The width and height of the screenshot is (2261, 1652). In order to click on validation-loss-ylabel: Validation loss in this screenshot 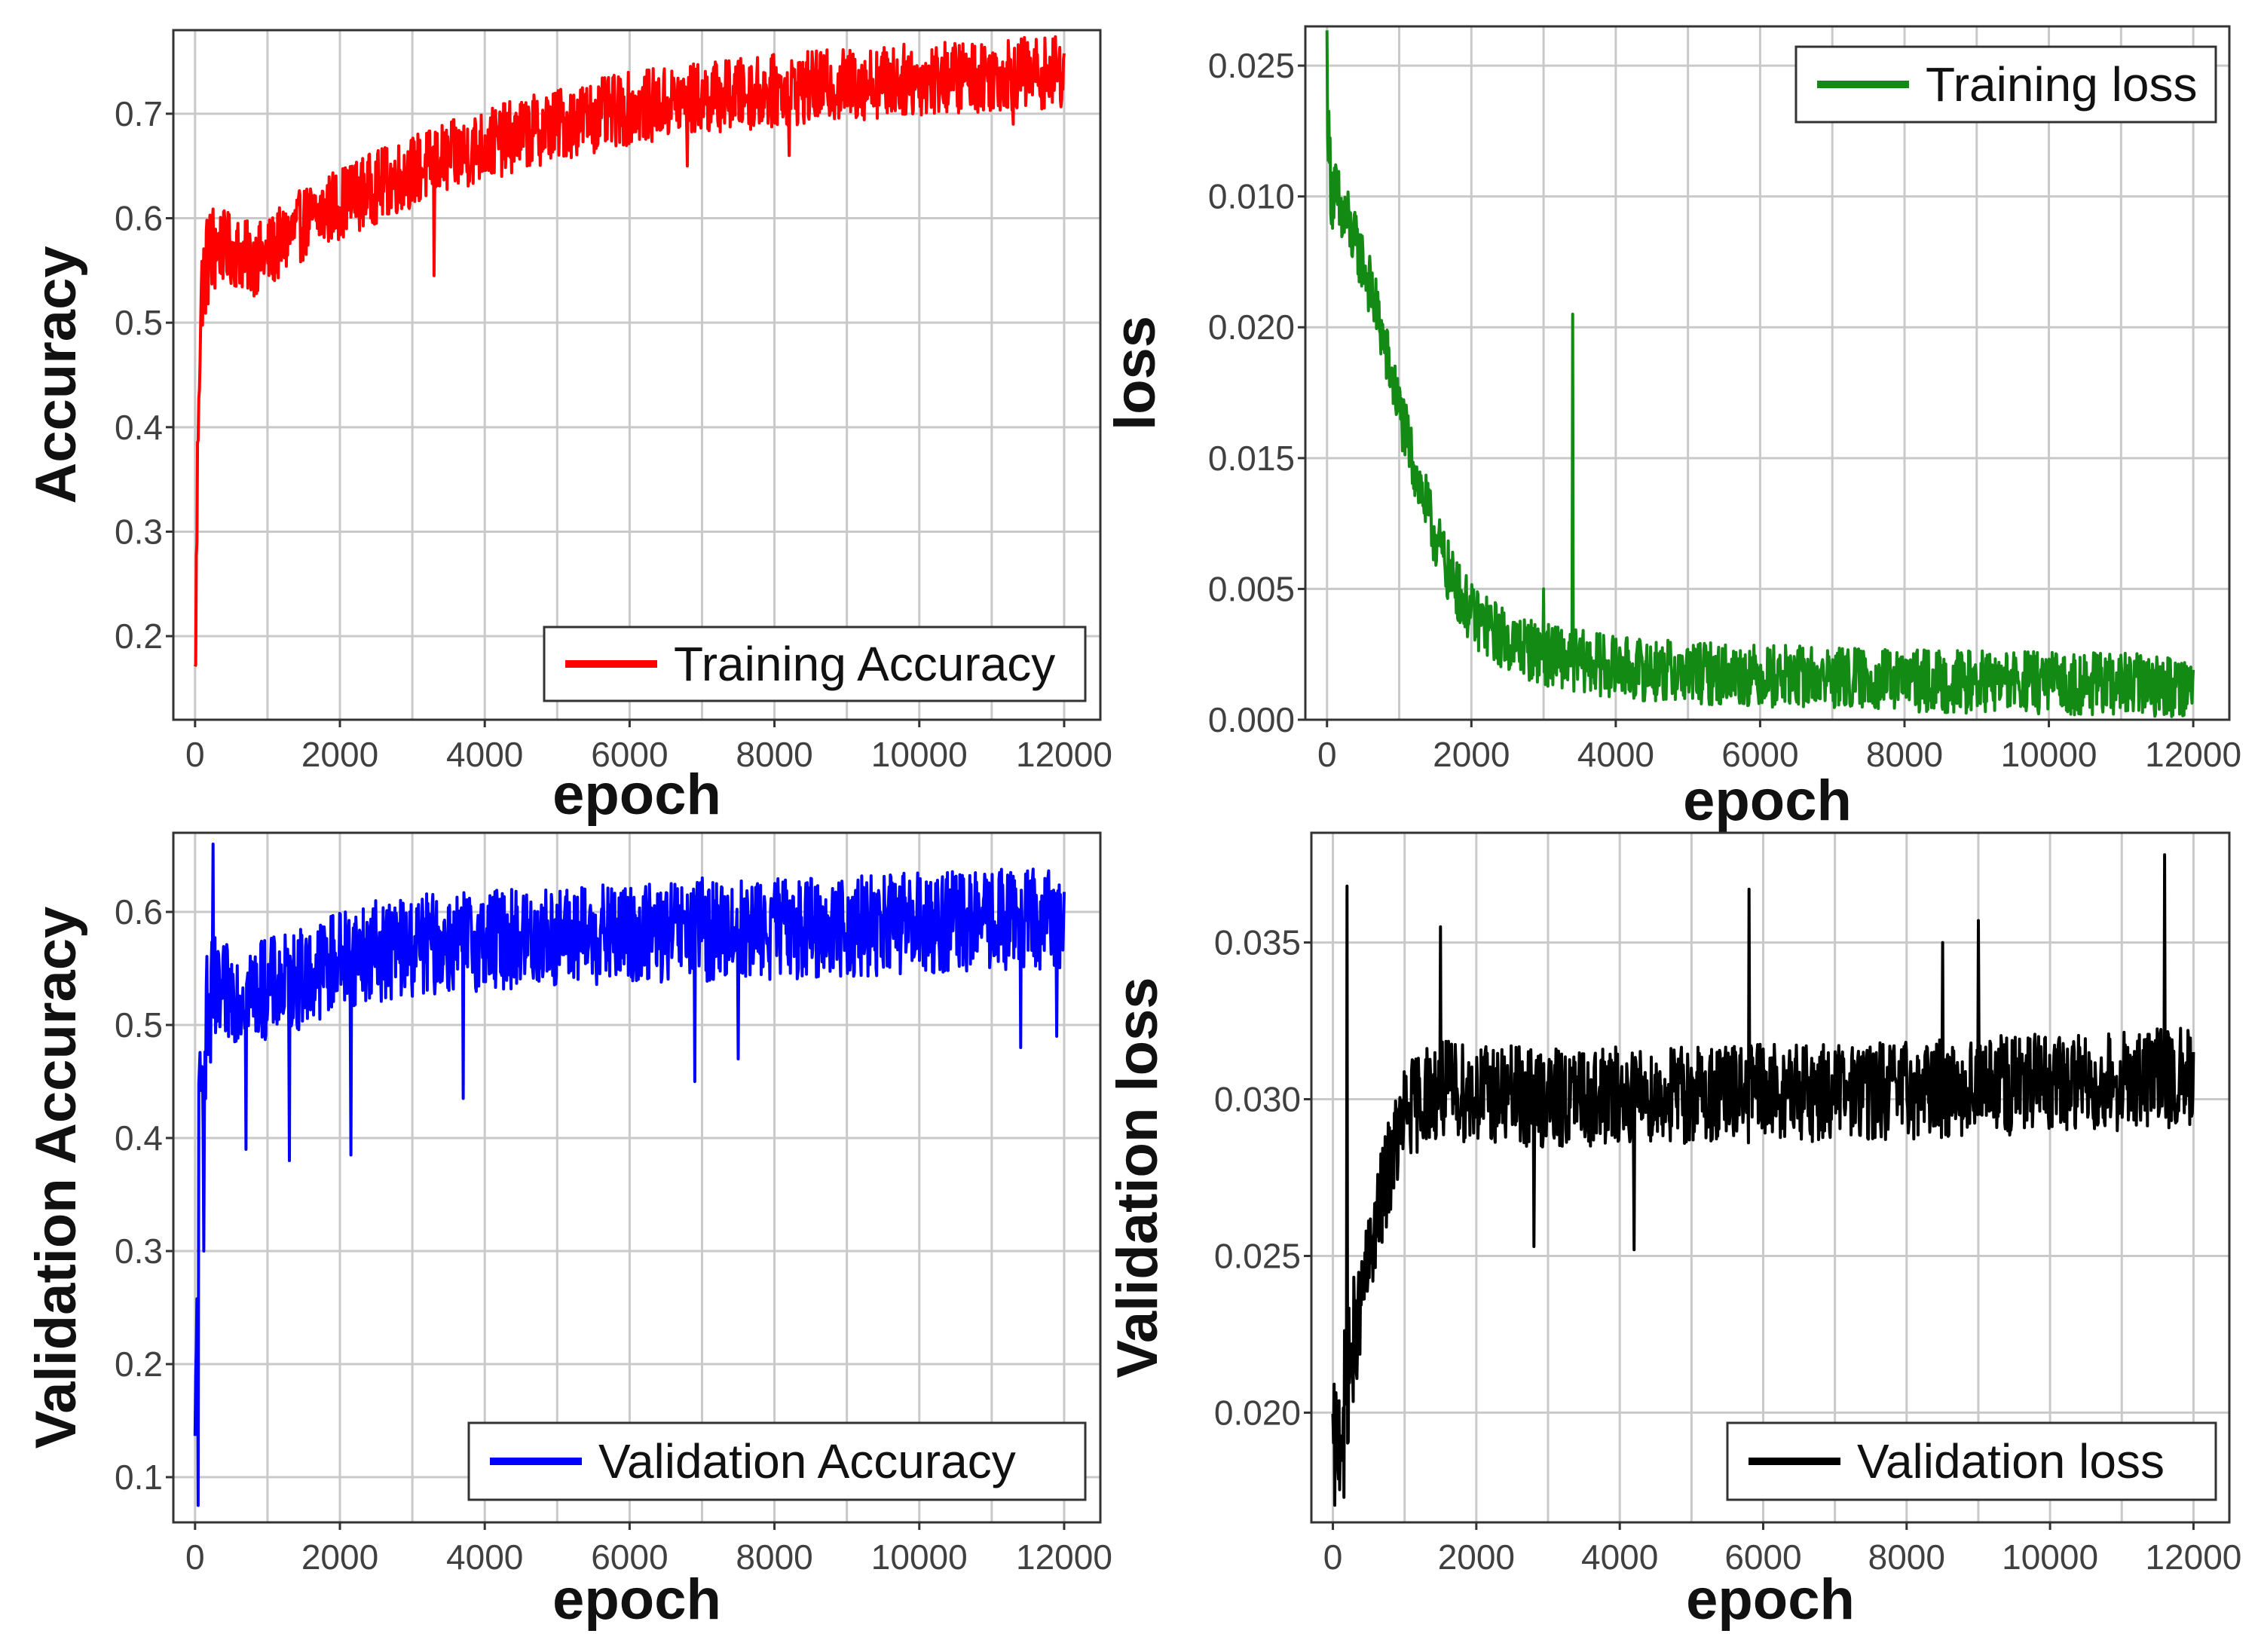, I will do `click(1138, 1178)`.